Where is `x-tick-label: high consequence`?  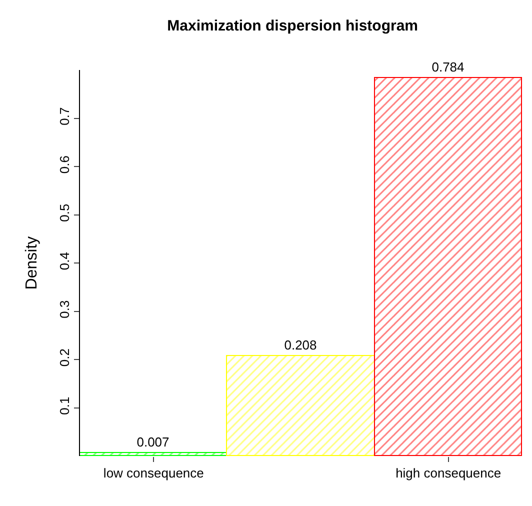
x-tick-label: high consequence is located at coordinates (449, 473).